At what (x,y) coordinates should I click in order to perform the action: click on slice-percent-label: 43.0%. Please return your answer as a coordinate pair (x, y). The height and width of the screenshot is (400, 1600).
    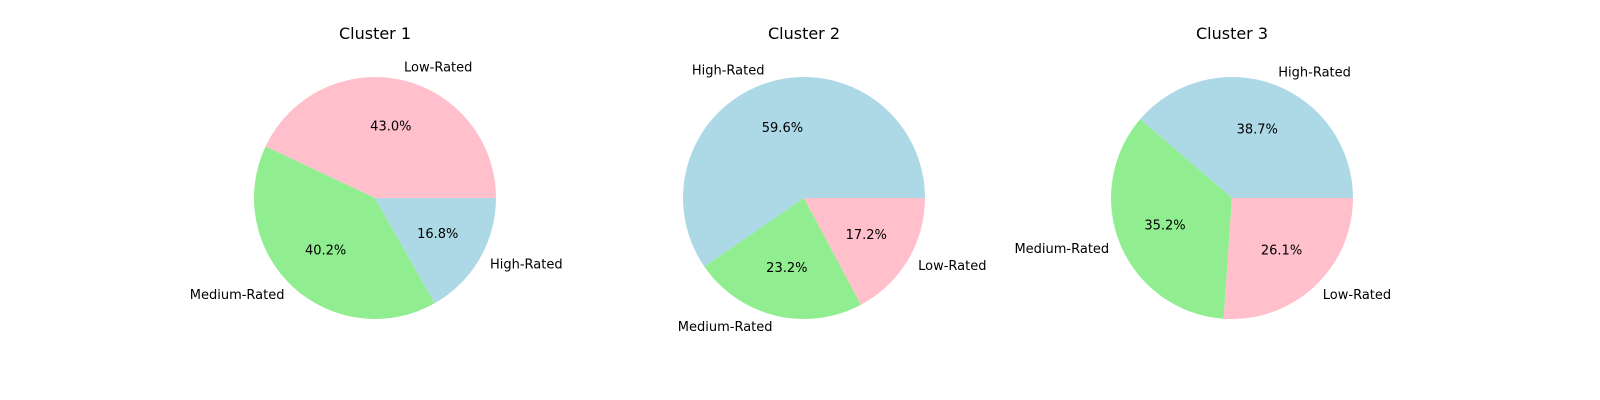
    Looking at the image, I should click on (390, 127).